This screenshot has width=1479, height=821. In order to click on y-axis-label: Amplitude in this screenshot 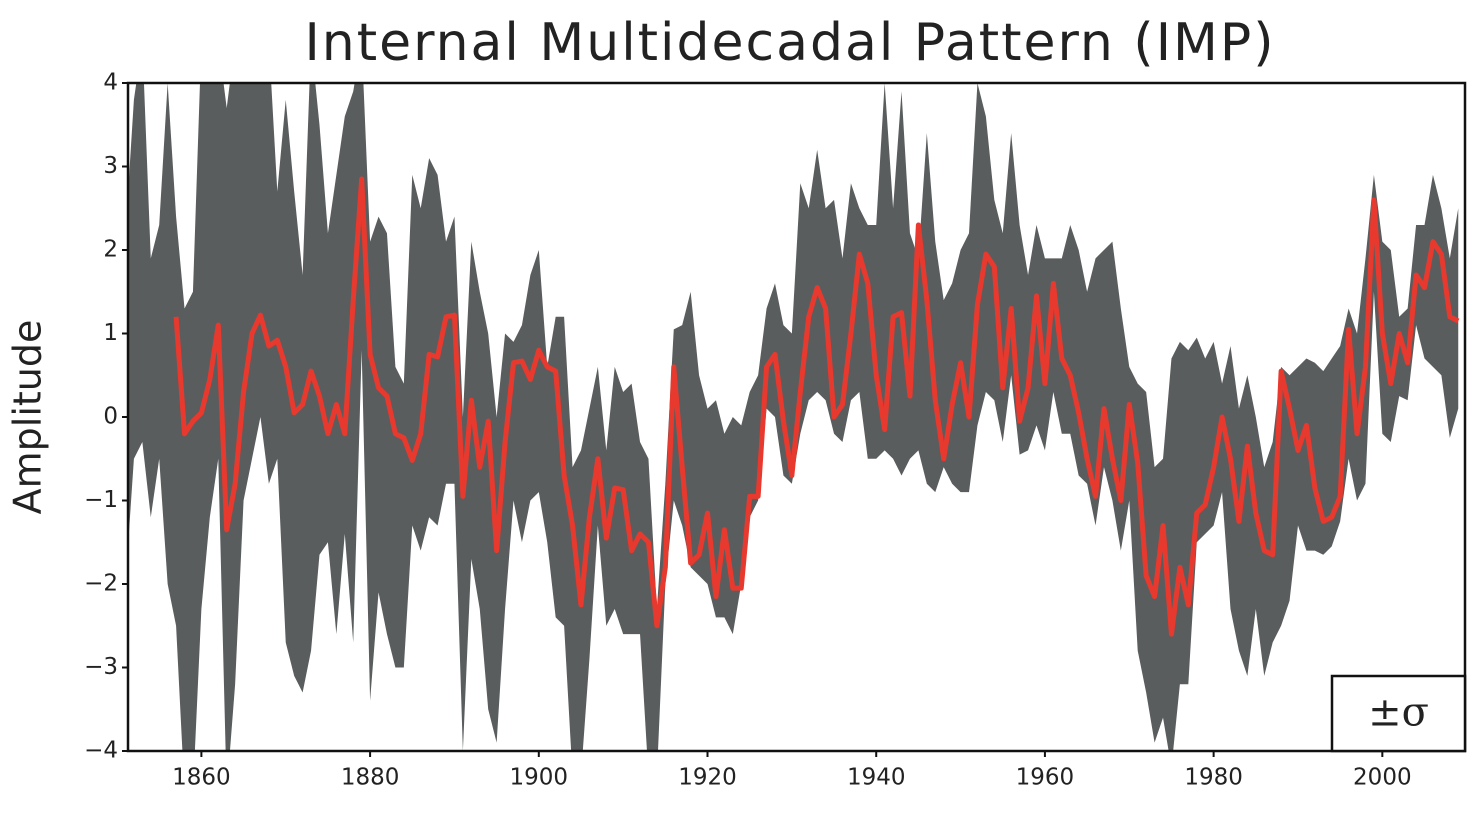, I will do `click(28, 417)`.